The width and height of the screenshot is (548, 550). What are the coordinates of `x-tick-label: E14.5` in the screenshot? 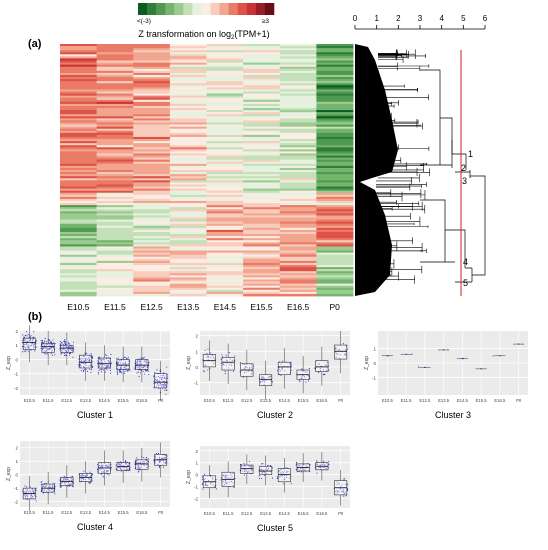 It's located at (105, 512).